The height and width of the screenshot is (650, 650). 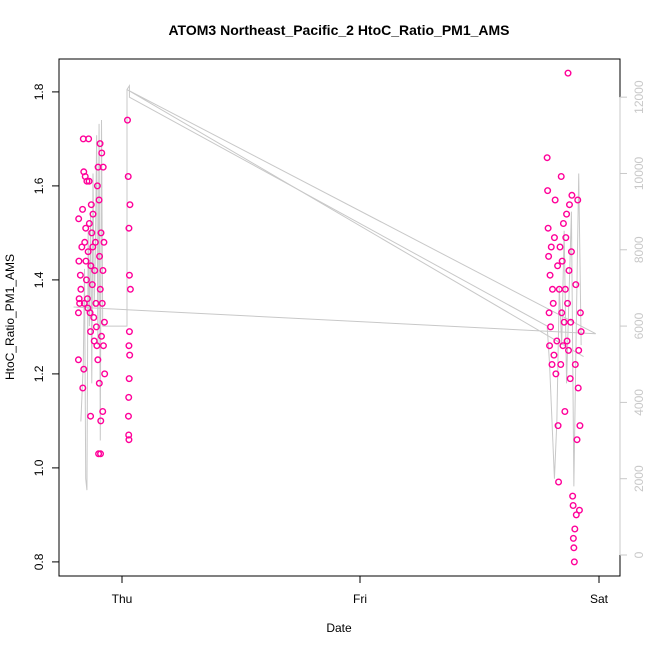 I want to click on right-y-axis: 0 2000 4000 6000 8000 10000 12000, so click(x=632, y=319).